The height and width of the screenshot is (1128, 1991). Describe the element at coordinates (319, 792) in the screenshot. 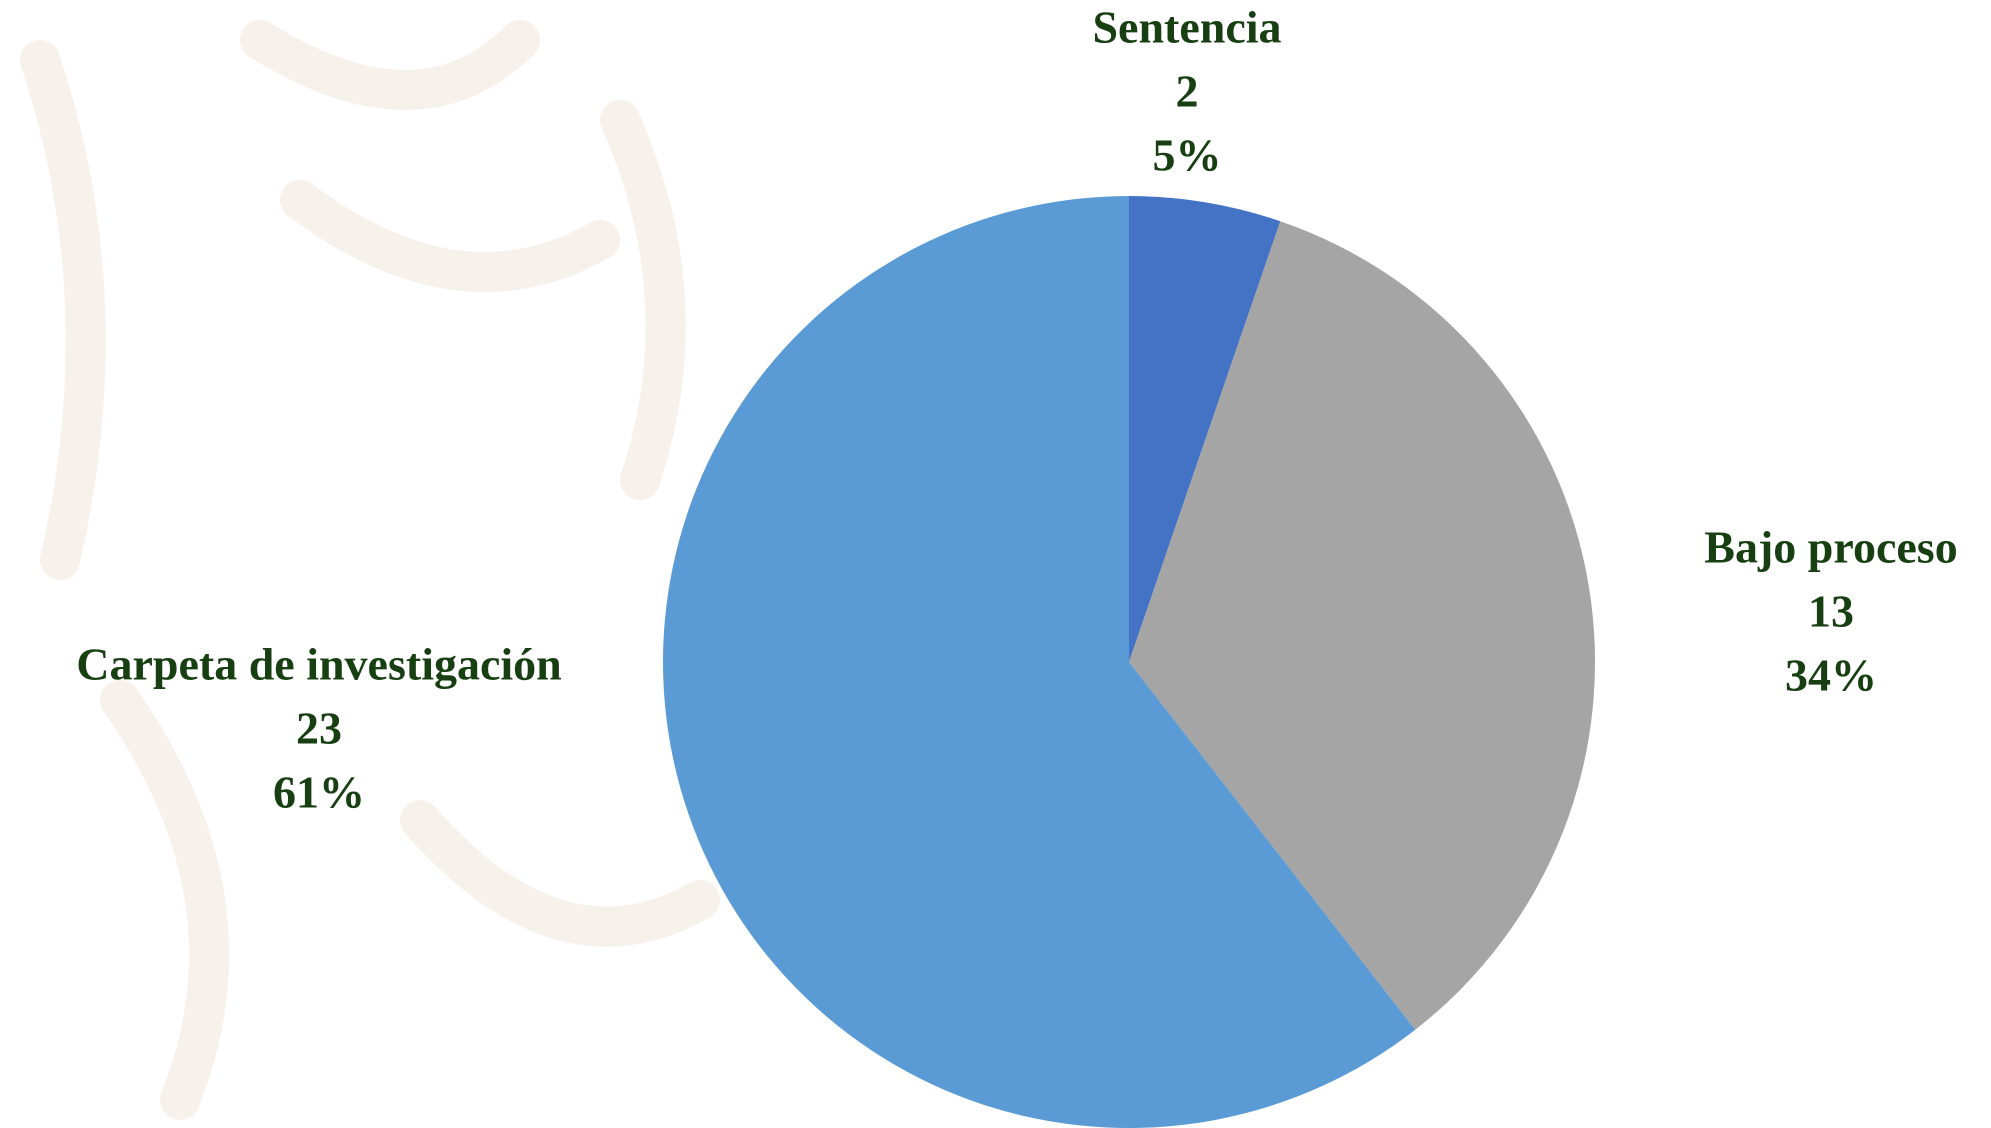

I see `slice-percentage: 61%` at that location.